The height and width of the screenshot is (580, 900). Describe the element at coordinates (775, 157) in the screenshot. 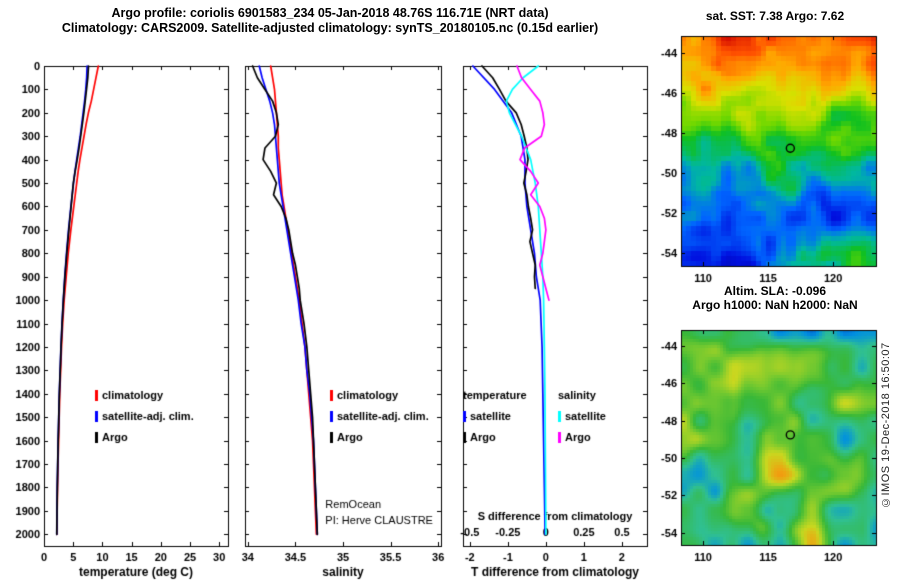

I see `sst-map-chart` at that location.